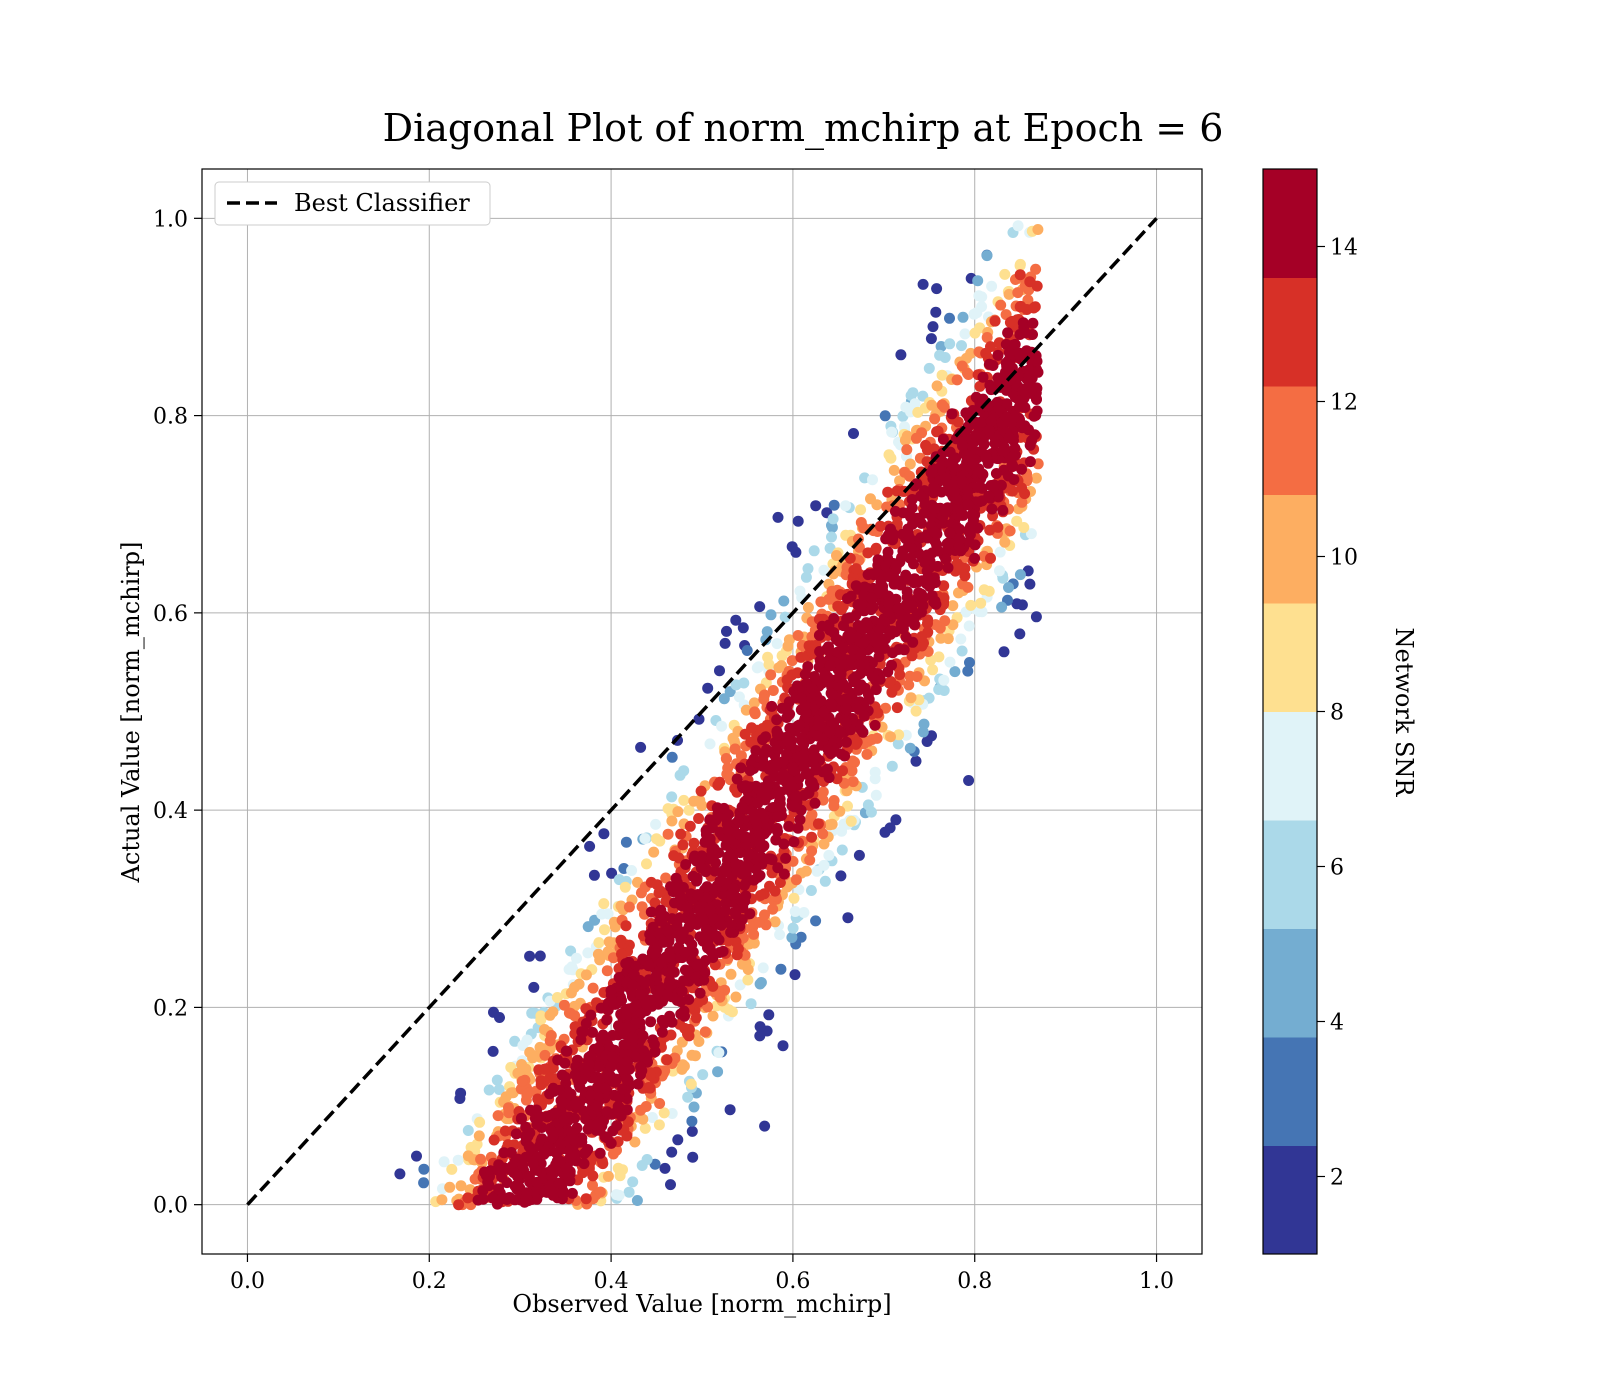 The image size is (1600, 1400). I want to click on y-axis: 0.0 0.2 0.4 0.6 0.8 1.0, so click(177, 713).